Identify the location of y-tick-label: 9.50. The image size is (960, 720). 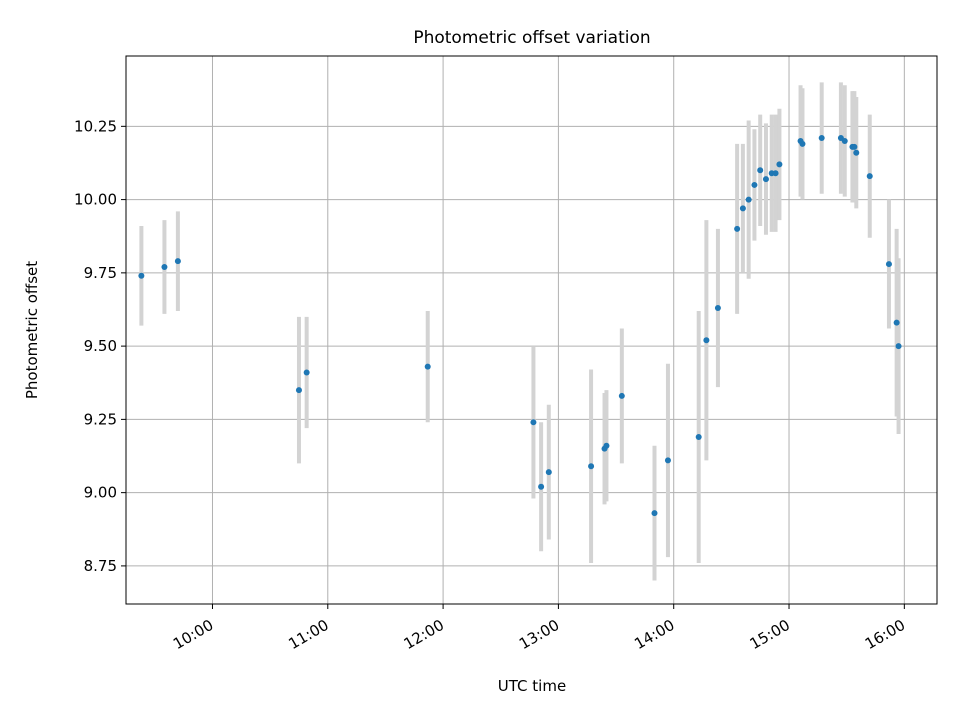
(100, 346).